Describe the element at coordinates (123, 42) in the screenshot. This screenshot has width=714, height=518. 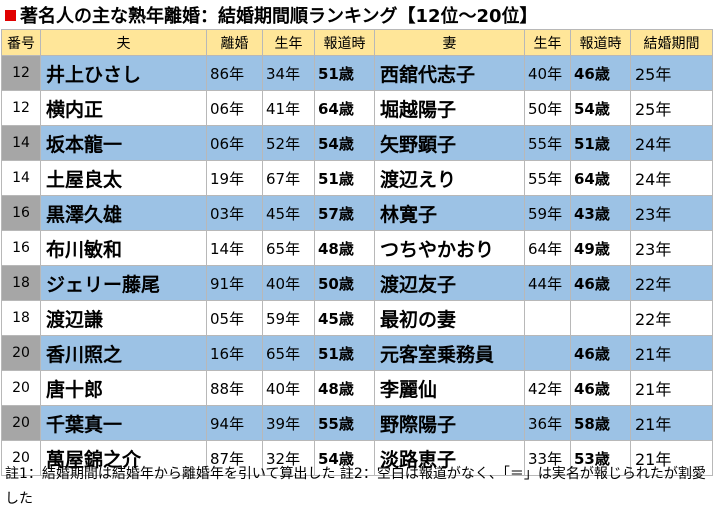
I see `header-husband: 夫` at that location.